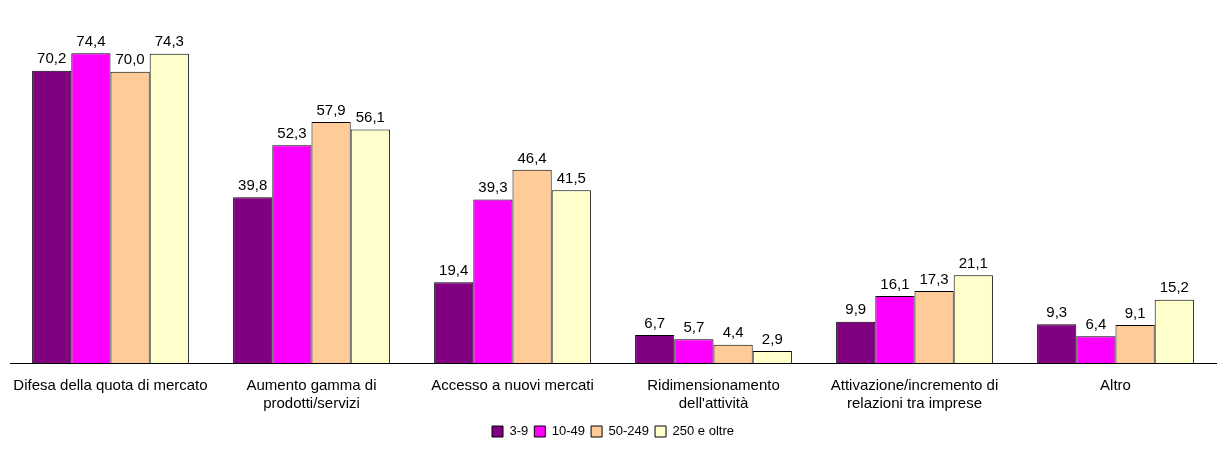 Image resolution: width=1226 pixels, height=453 pixels. I want to click on data-label: 4,4, so click(733, 332).